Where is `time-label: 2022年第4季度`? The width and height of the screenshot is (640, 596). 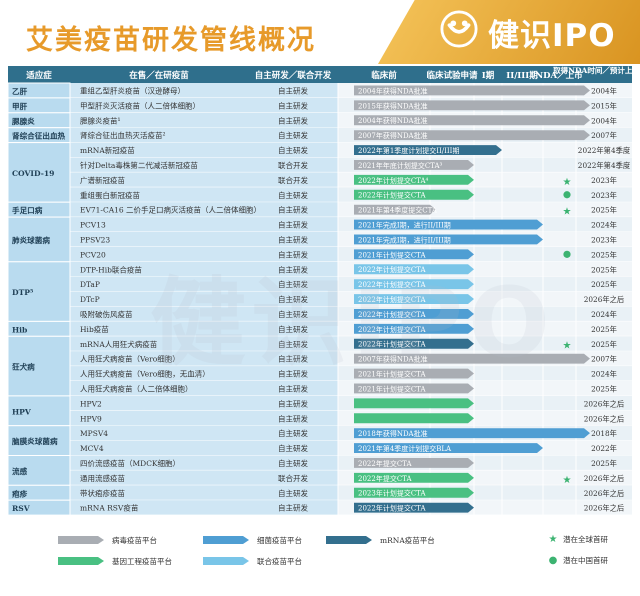 time-label: 2022年第4季度 is located at coordinates (604, 165).